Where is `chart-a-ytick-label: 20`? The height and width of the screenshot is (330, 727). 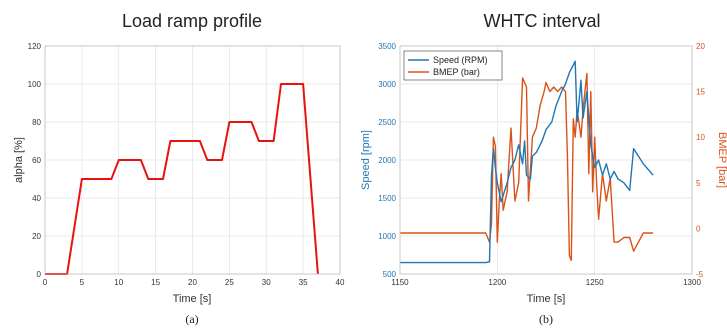
chart-a-ytick-label: 20 is located at coordinates (36, 236).